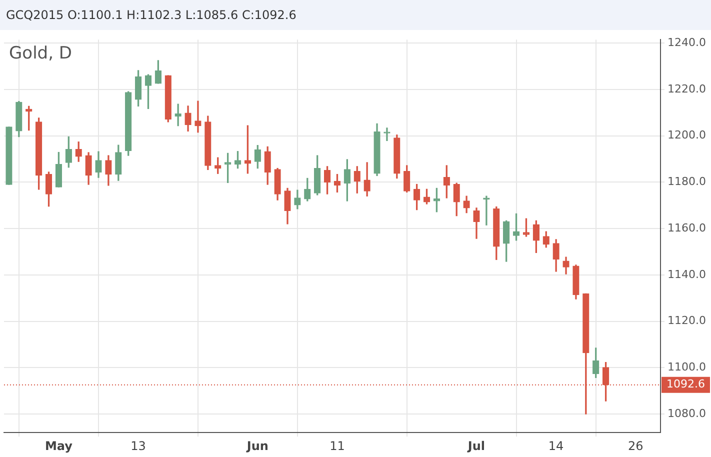  I want to click on x-tick-label: May, so click(58, 445).